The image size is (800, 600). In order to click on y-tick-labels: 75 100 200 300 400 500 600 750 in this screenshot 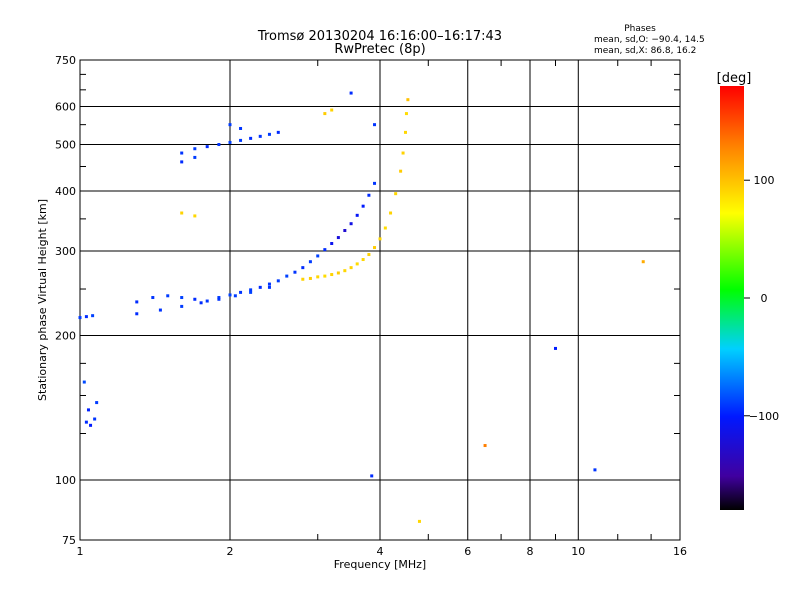, I will do `click(65, 300)`.